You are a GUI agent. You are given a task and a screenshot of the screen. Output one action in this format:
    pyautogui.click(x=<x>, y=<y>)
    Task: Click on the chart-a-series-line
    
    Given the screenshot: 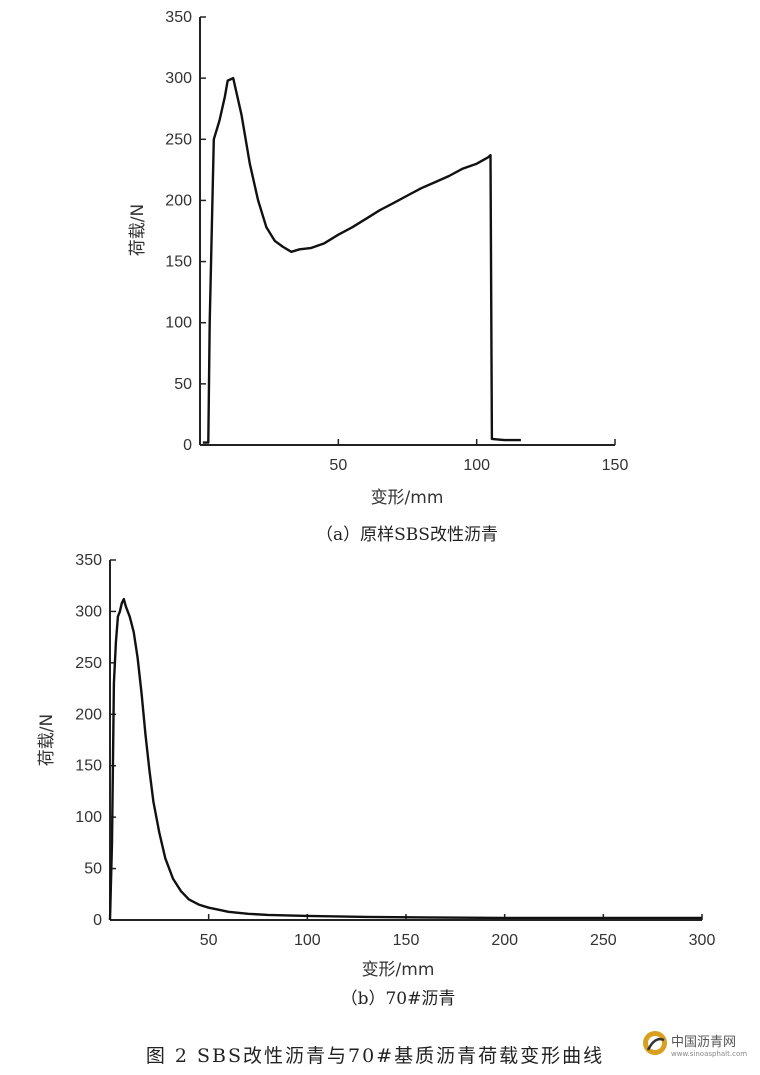 What is the action you would take?
    pyautogui.click(x=361, y=260)
    